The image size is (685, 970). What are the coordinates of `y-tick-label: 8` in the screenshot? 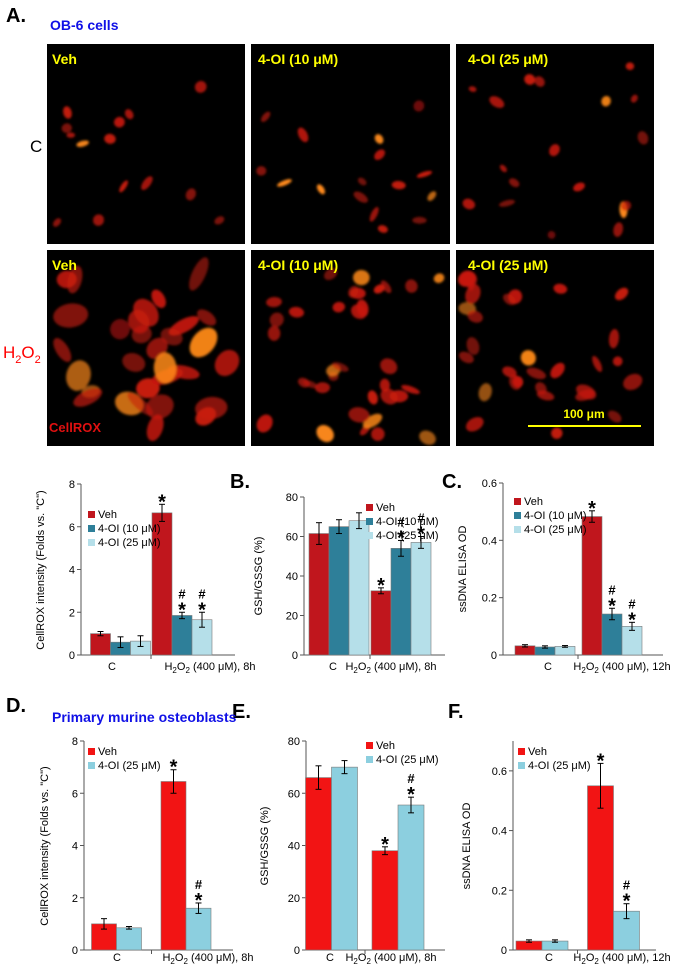 It's located at (72, 485).